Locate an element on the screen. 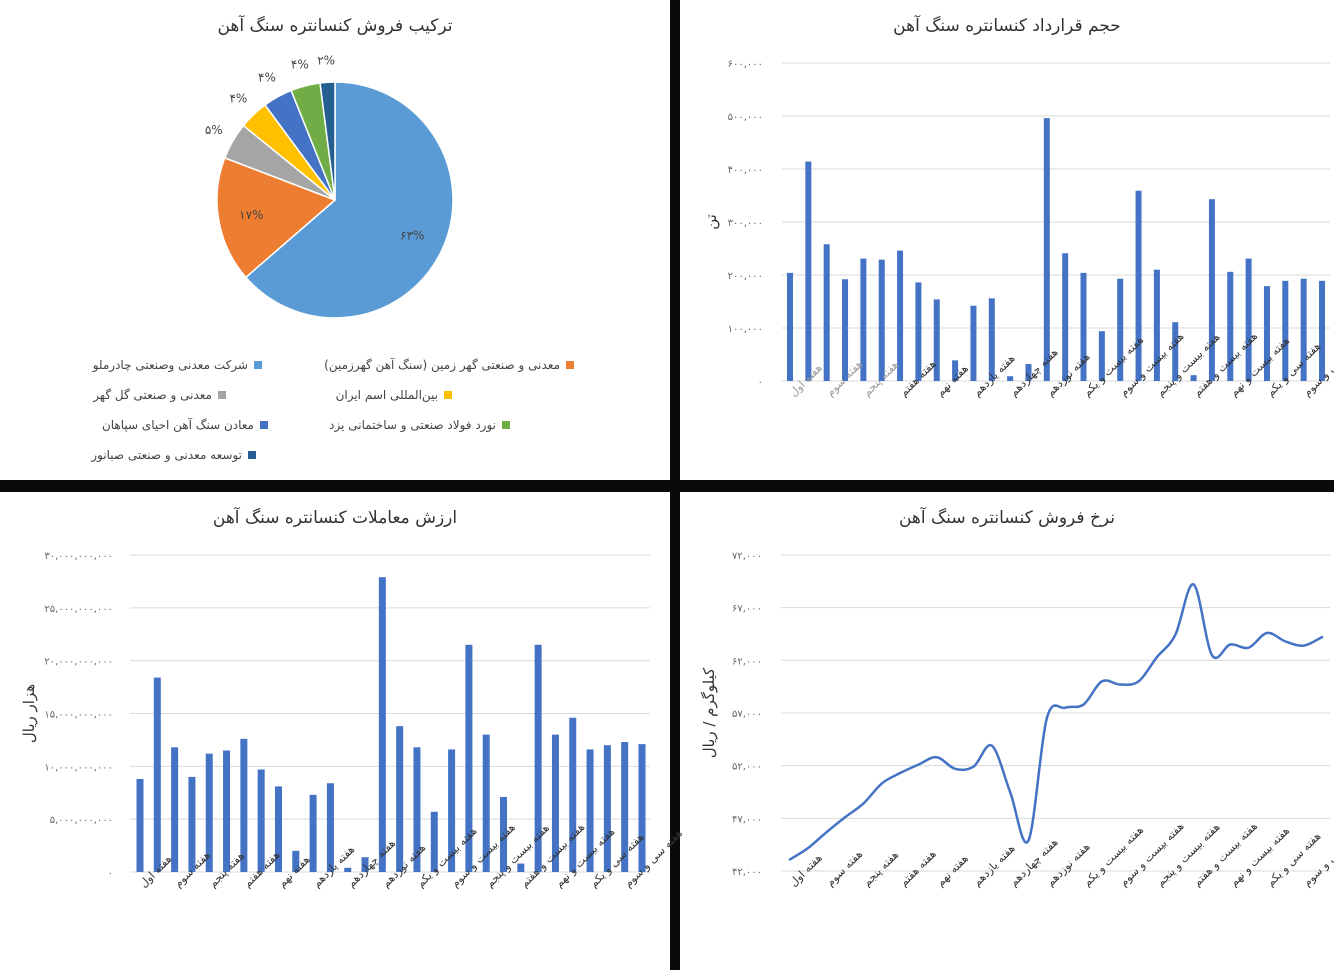 The height and width of the screenshot is (970, 1334). x-tick-label: هفته بیست و هفتم is located at coordinates (1226, 854).